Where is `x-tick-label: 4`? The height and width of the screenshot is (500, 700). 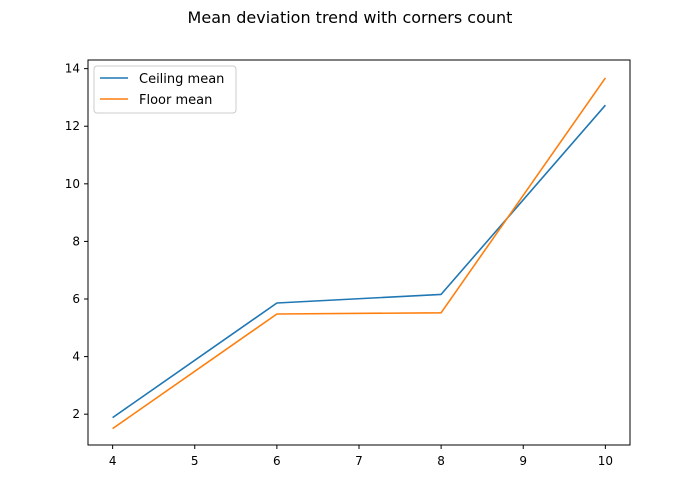
x-tick-label: 4 is located at coordinates (113, 461).